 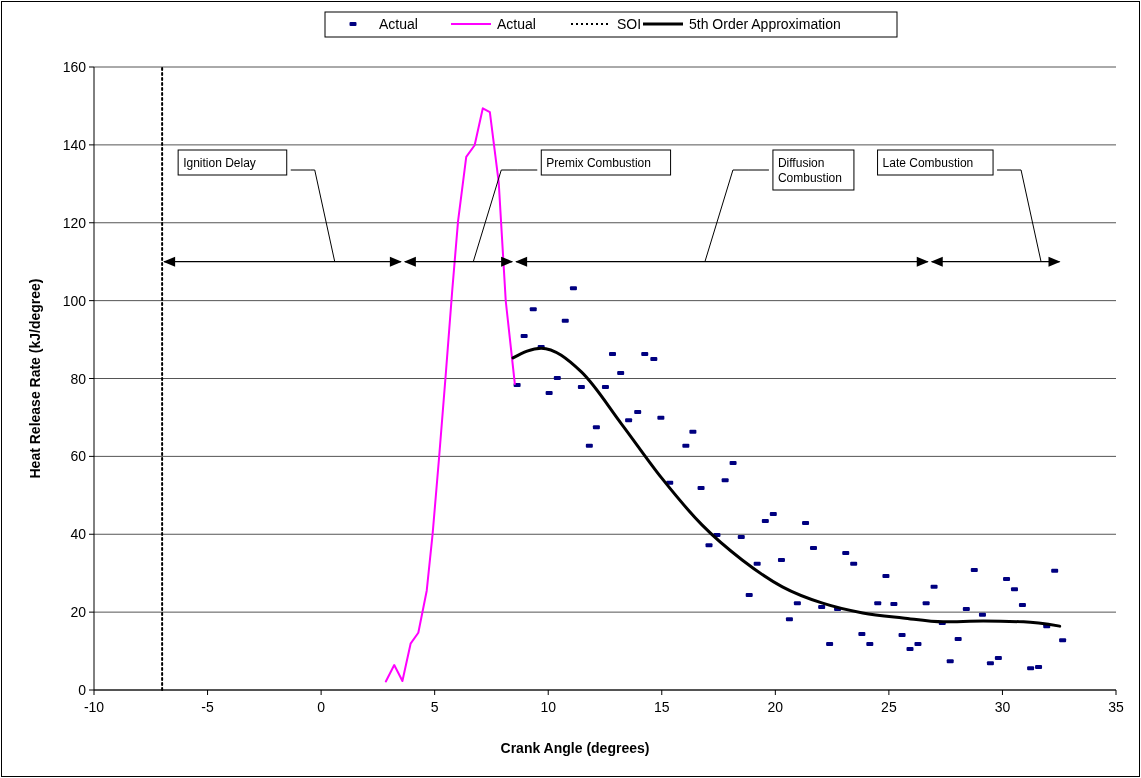 What do you see at coordinates (321, 707) in the screenshot?
I see `x-tick-label: 0` at bounding box center [321, 707].